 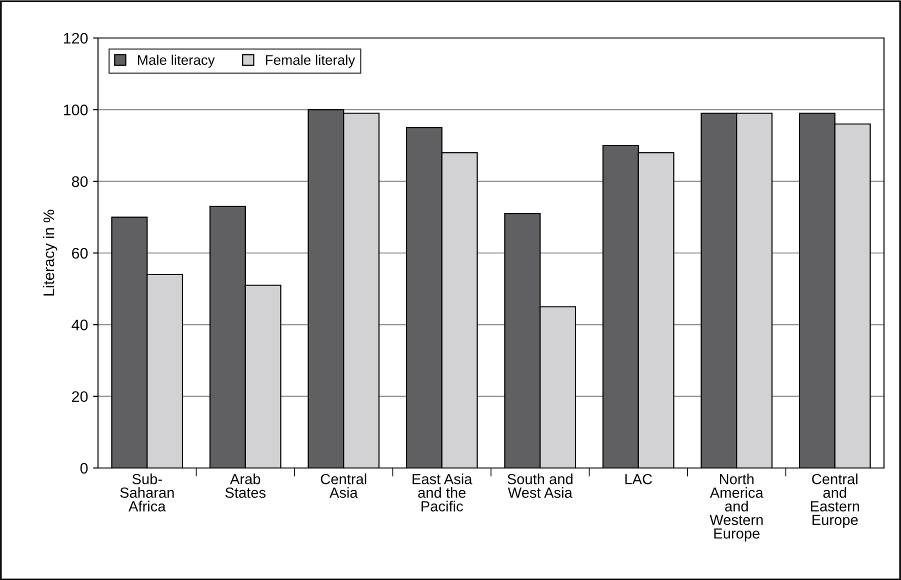 I want to click on x-tick-label: North America and Western Europe, so click(x=737, y=508).